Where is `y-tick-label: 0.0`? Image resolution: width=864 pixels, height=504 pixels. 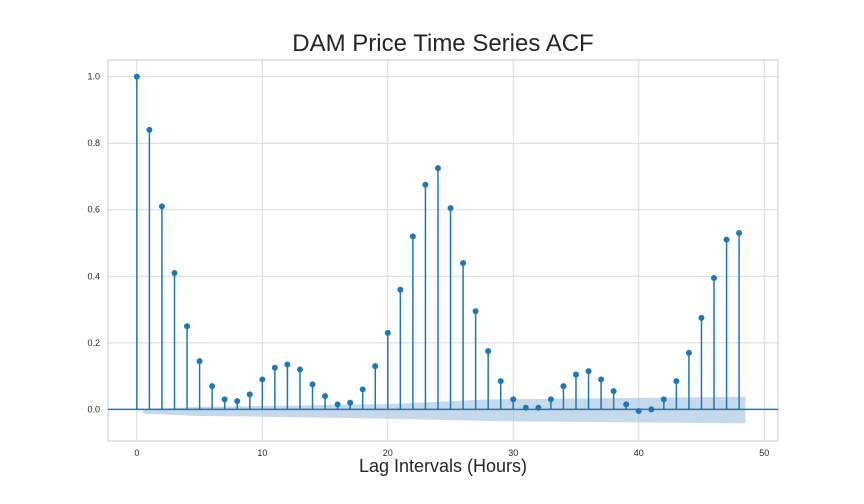
y-tick-label: 0.0 is located at coordinates (93, 409).